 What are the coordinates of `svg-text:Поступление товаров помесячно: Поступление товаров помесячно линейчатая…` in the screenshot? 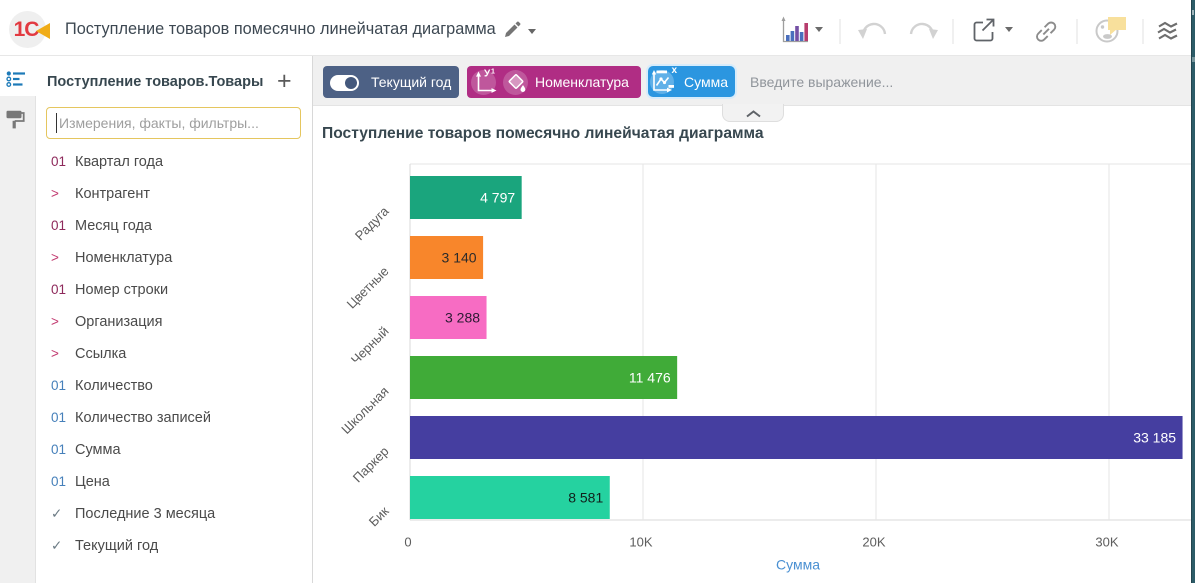 It's located at (543, 133).